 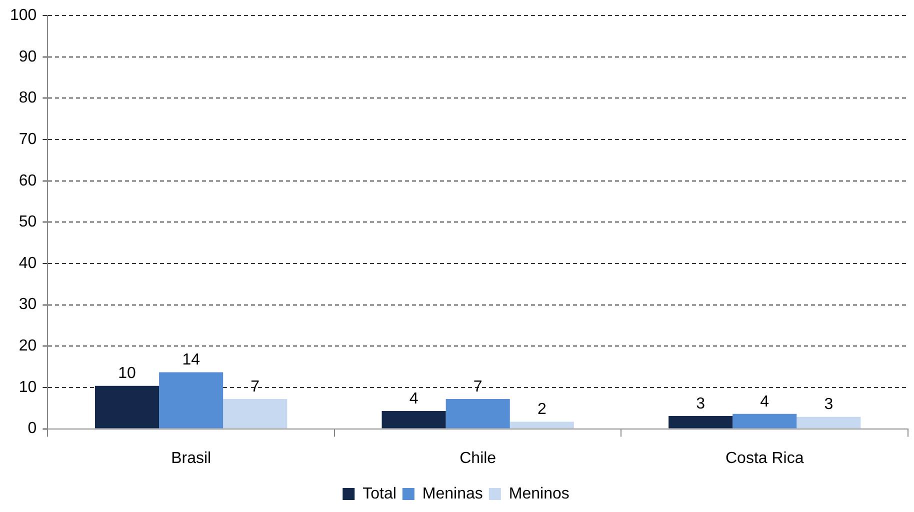 I want to click on y-tick-label: 40, so click(x=27, y=263).